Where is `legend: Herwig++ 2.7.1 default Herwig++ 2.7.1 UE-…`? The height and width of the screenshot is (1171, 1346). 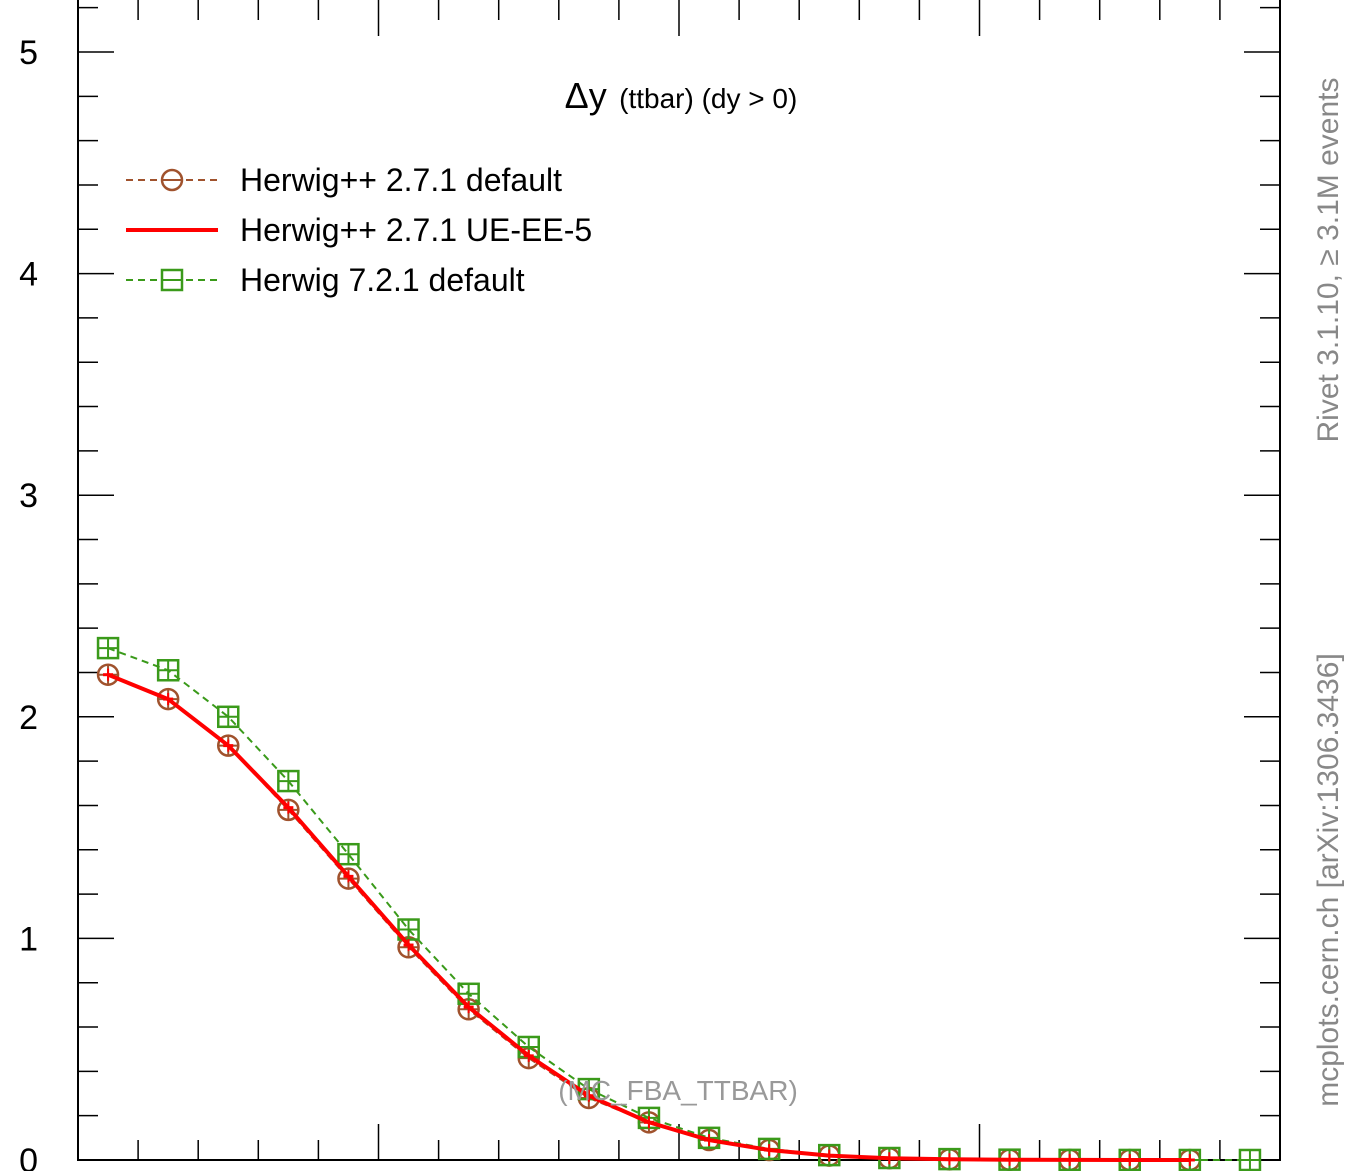
legend: Herwig++ 2.7.1 default Herwig++ 2.7.1 UE-… is located at coordinates (359, 230).